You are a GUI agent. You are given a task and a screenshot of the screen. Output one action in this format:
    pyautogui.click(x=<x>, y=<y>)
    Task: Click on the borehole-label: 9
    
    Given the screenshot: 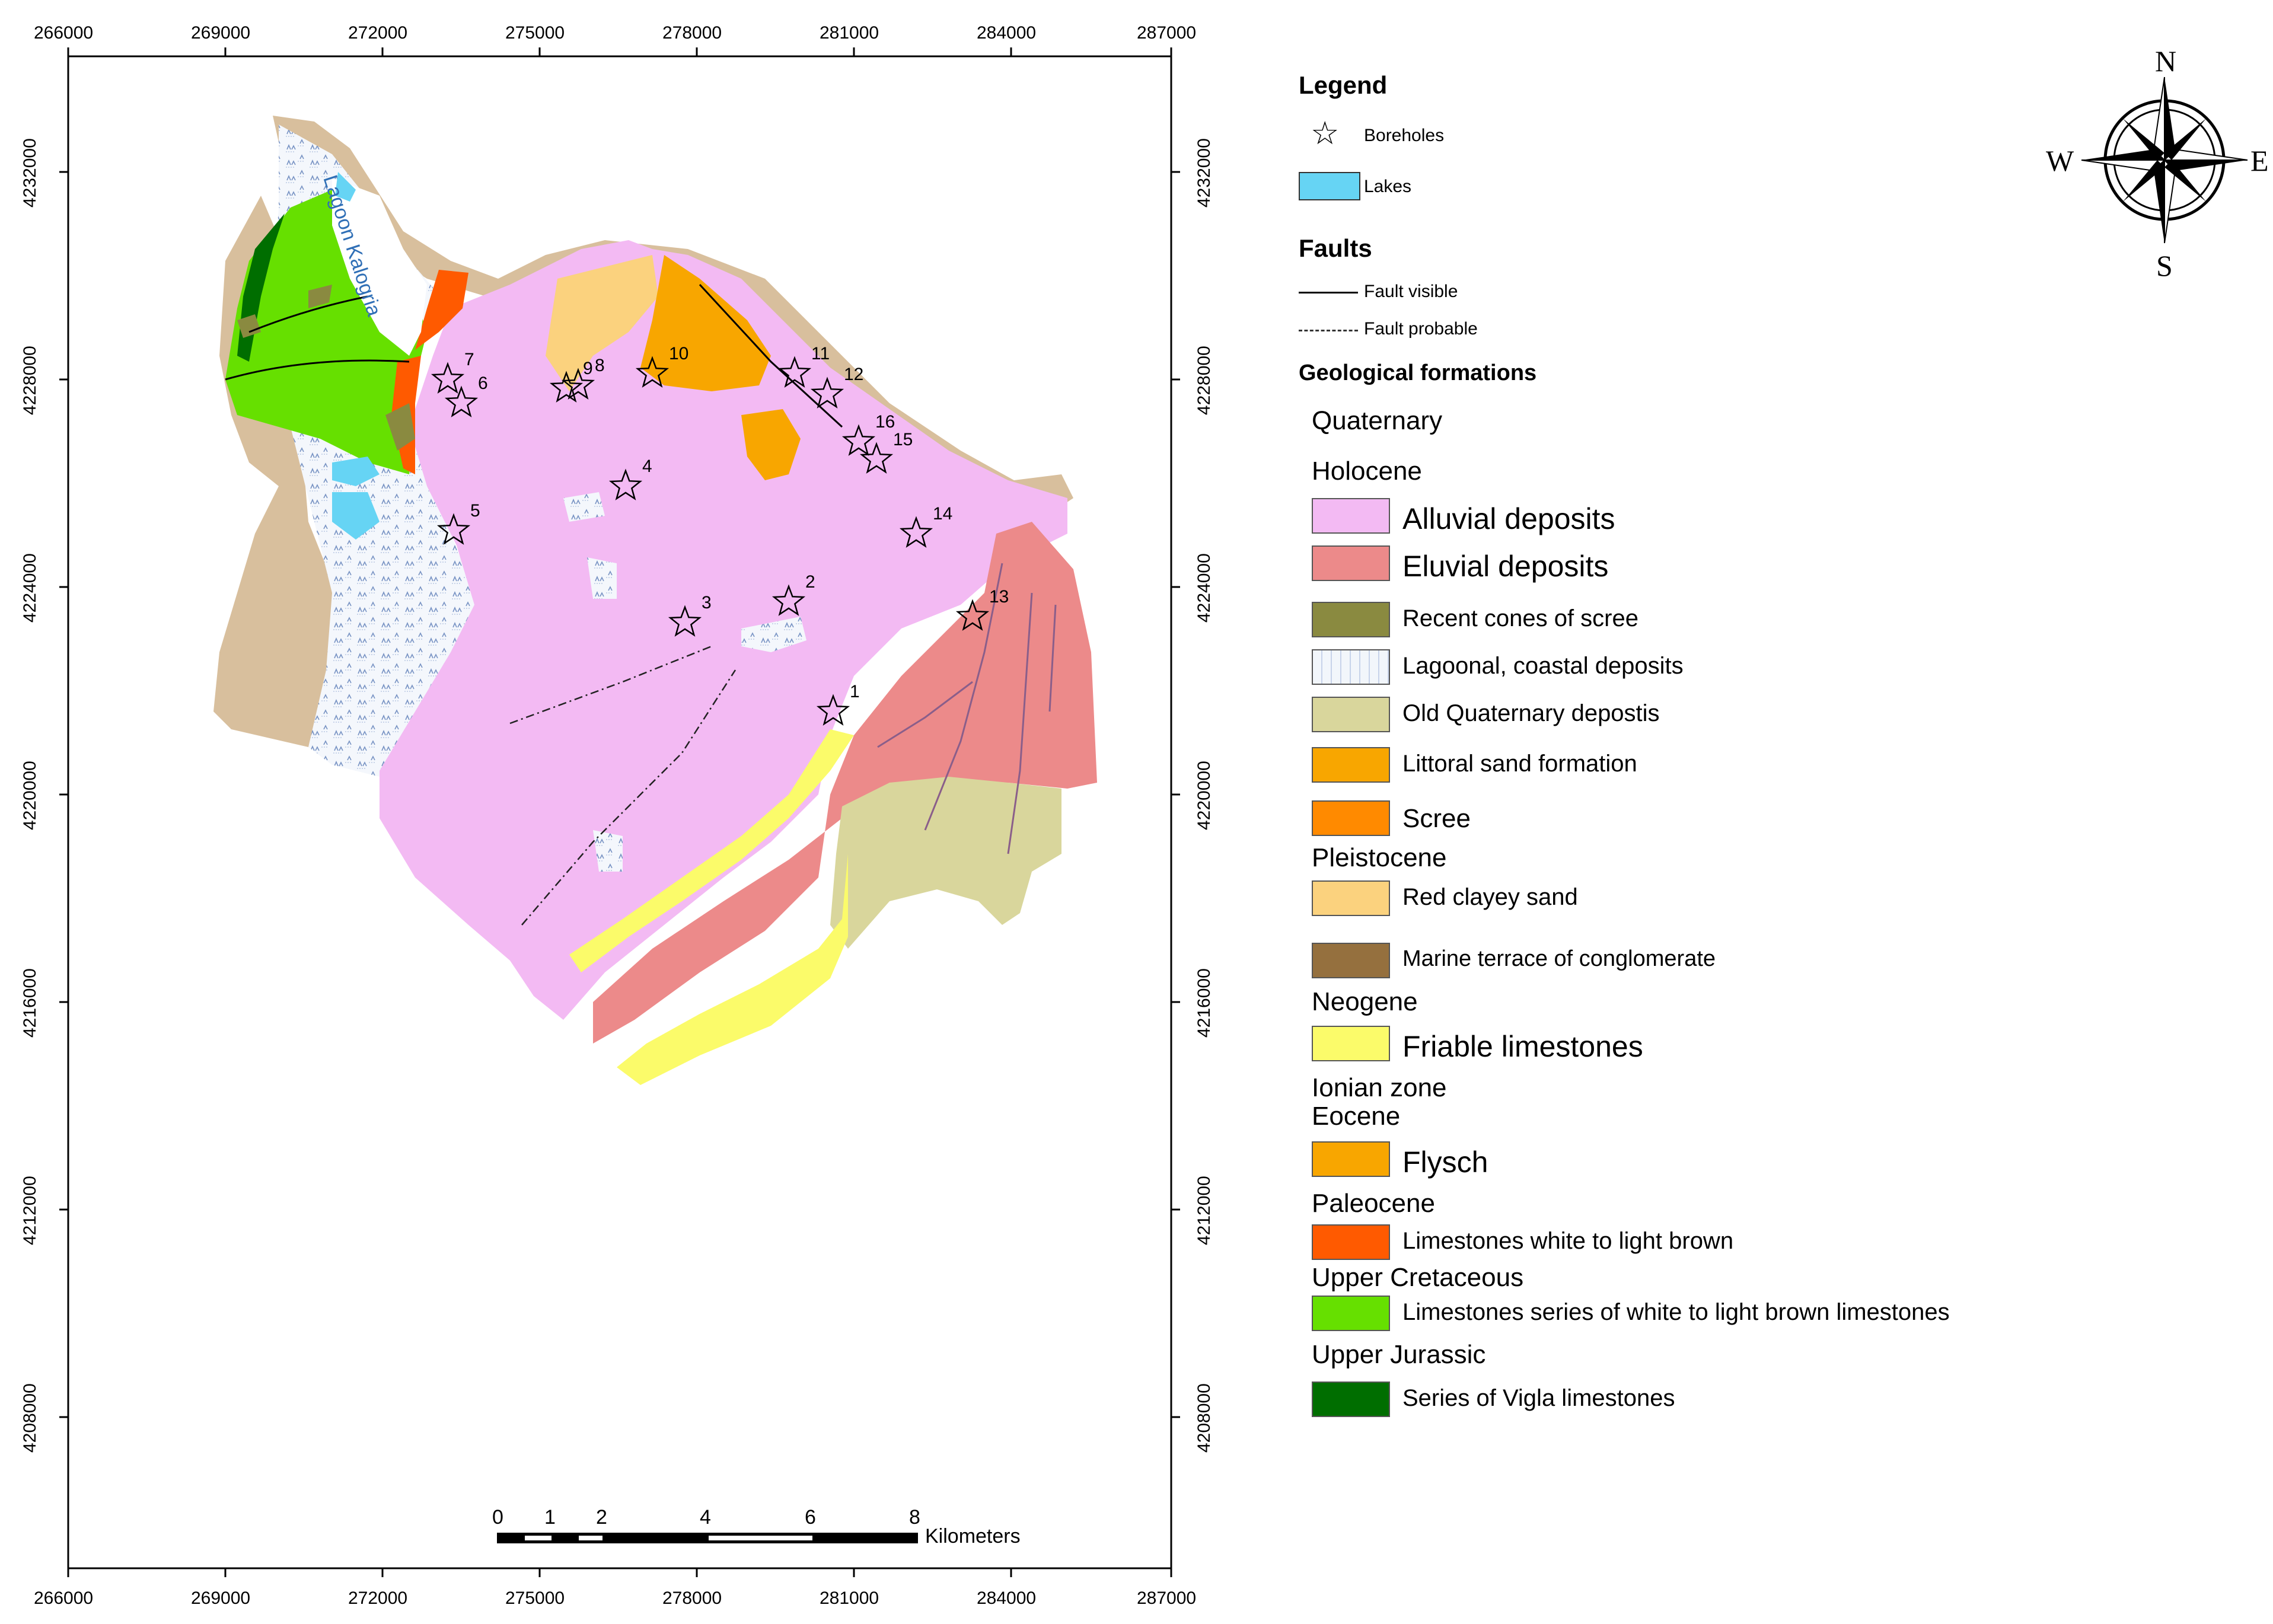 What is the action you would take?
    pyautogui.click(x=588, y=368)
    